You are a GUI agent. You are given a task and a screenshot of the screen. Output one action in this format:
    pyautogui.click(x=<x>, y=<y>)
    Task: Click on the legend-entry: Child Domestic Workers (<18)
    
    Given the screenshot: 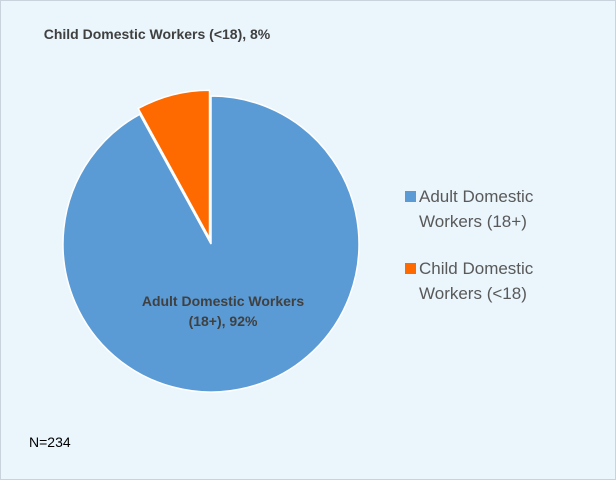 What is the action you would take?
    pyautogui.click(x=494, y=281)
    